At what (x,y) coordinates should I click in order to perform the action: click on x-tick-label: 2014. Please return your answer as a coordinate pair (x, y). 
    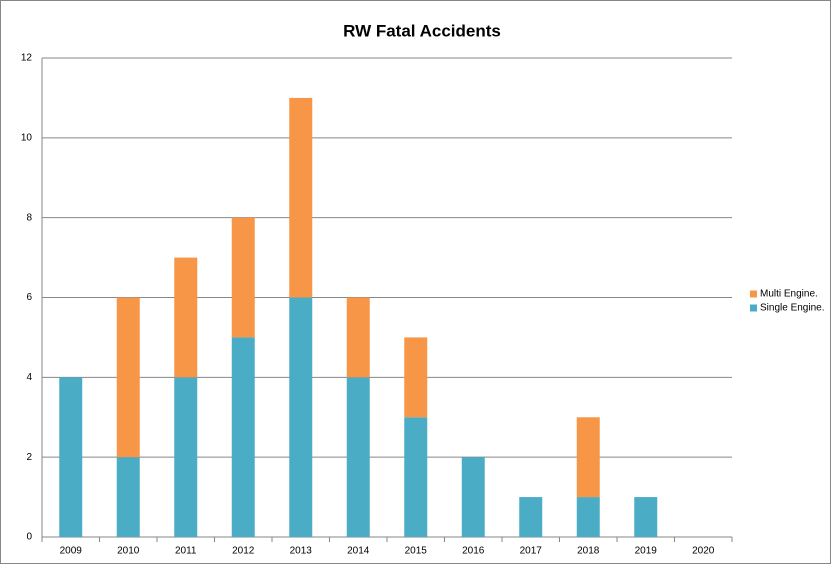
    Looking at the image, I should click on (358, 551).